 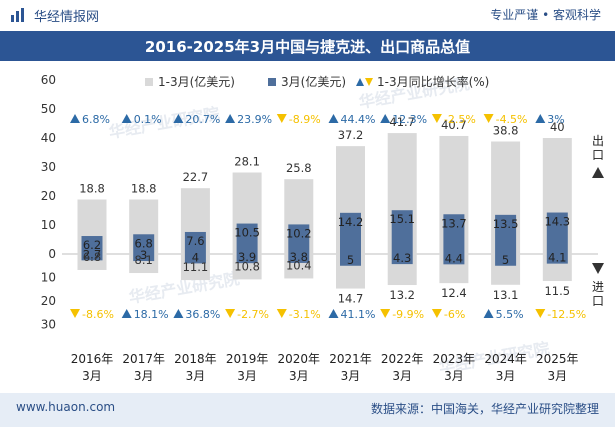 I want to click on label-export-cumulative: 25.8, so click(x=299, y=168).